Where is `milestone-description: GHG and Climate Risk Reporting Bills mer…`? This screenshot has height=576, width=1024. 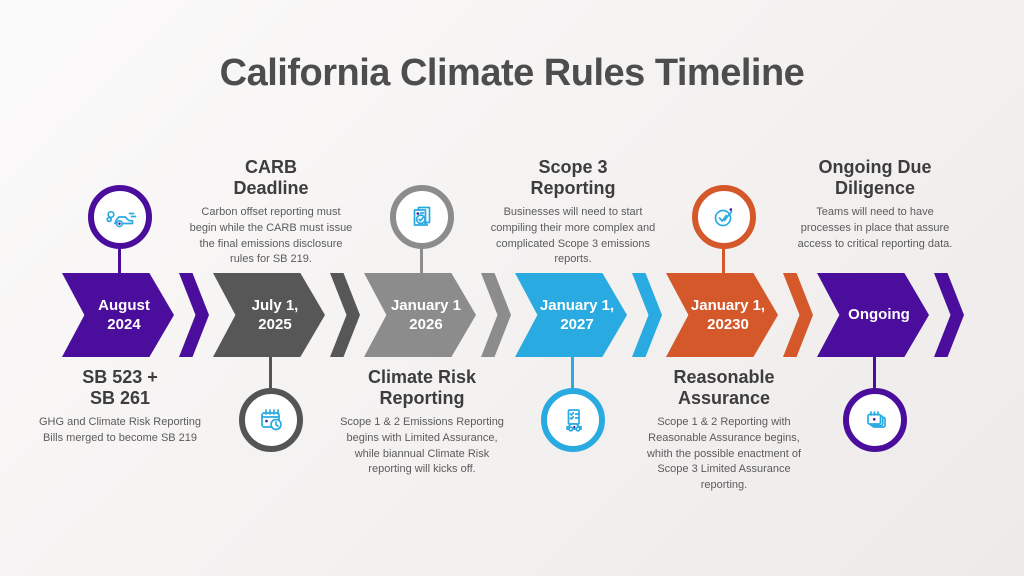
milestone-description: GHG and Climate Risk Reporting Bills mer… is located at coordinates (119, 430).